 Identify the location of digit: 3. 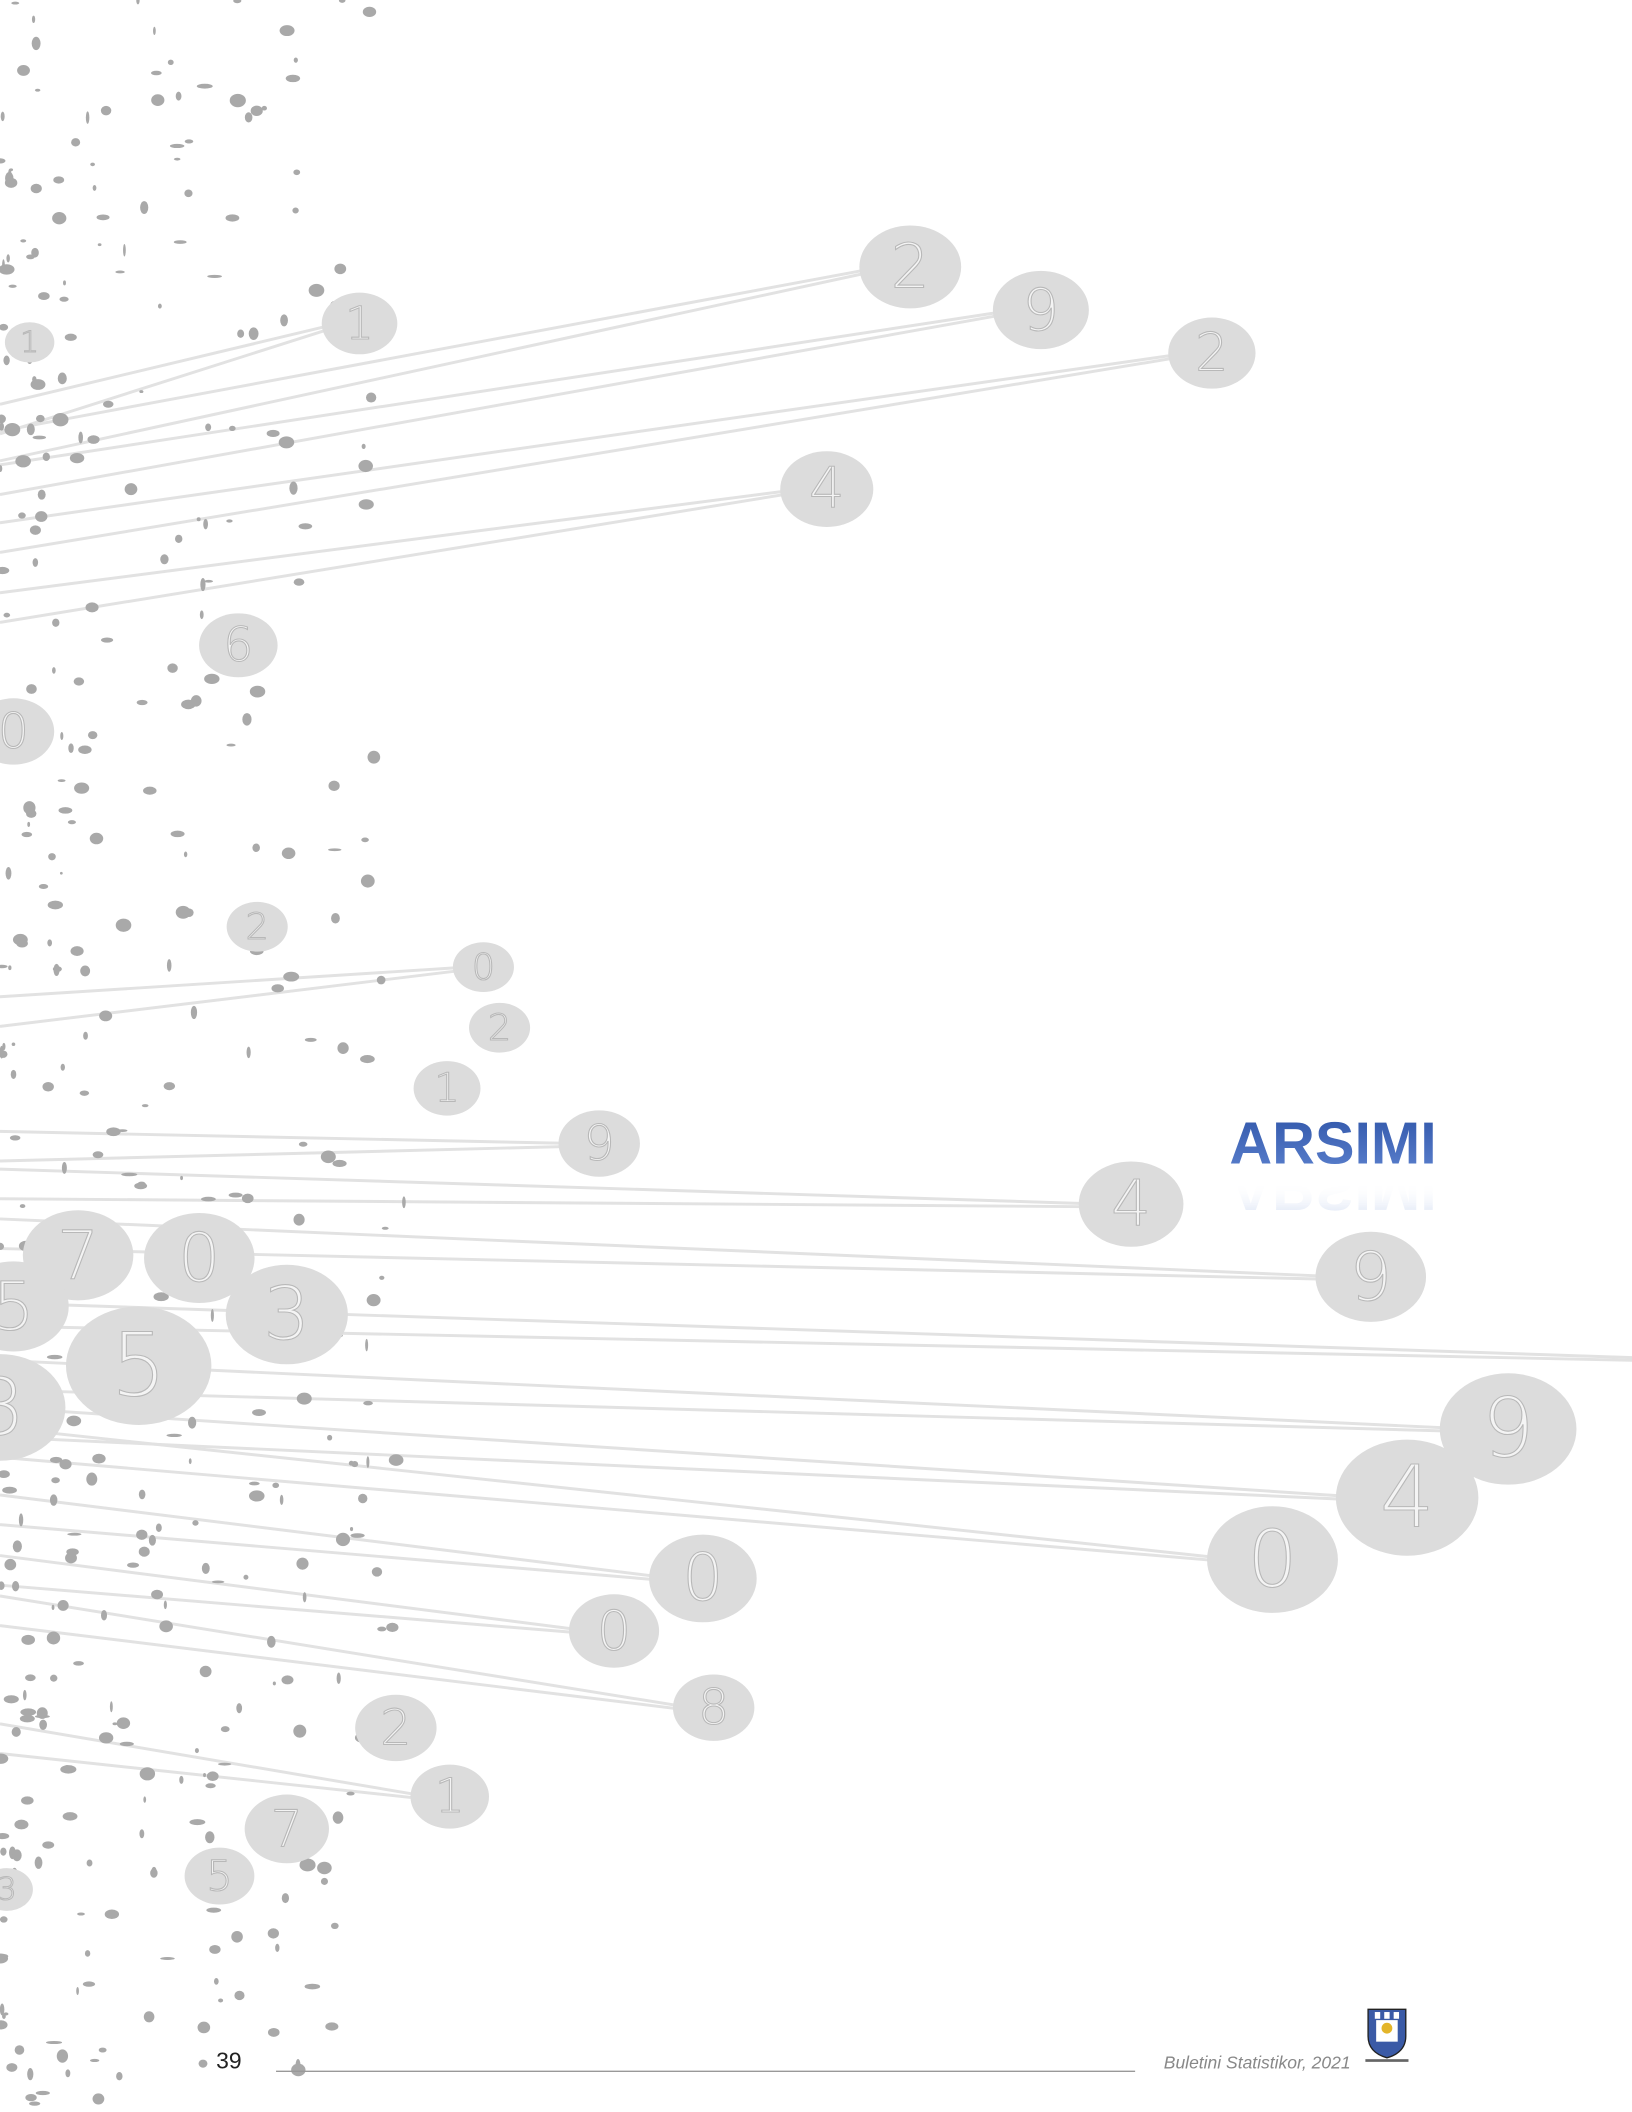
(12, 1407).